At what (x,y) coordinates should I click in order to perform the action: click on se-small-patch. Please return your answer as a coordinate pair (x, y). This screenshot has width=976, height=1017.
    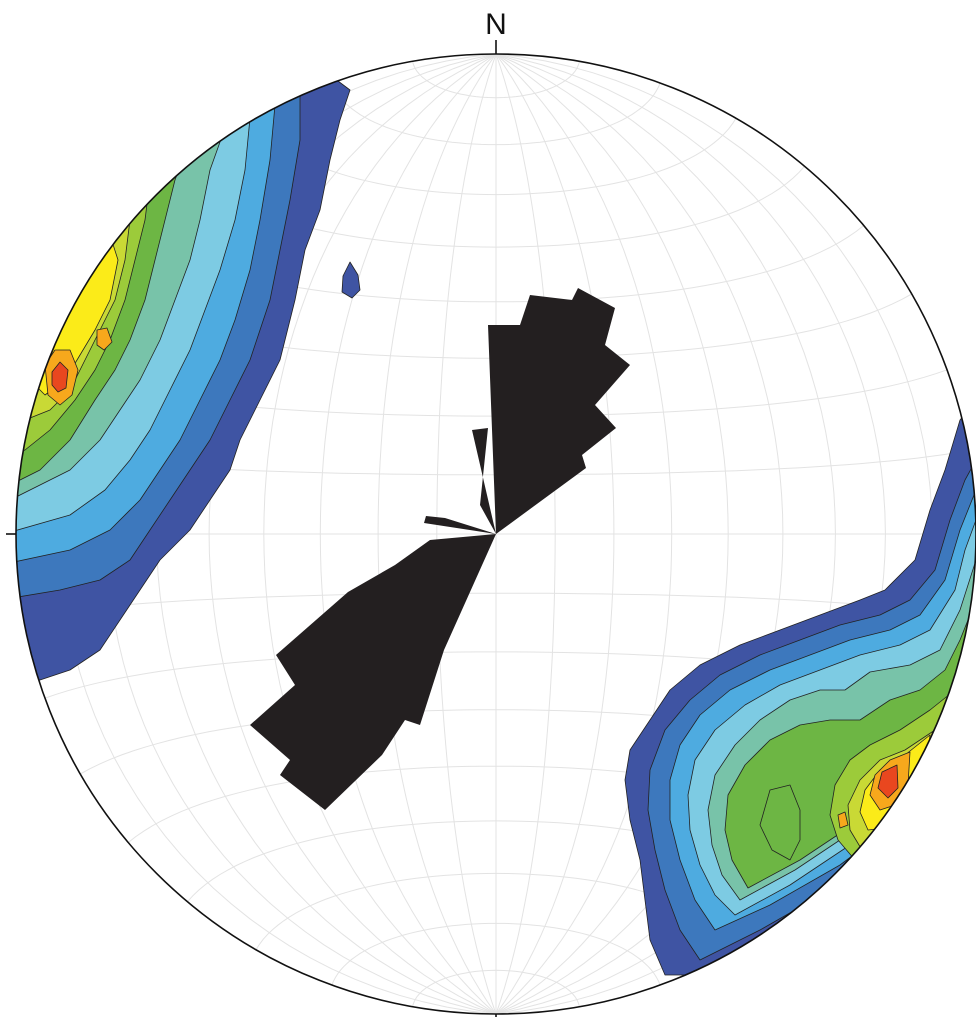
    Looking at the image, I should click on (843, 820).